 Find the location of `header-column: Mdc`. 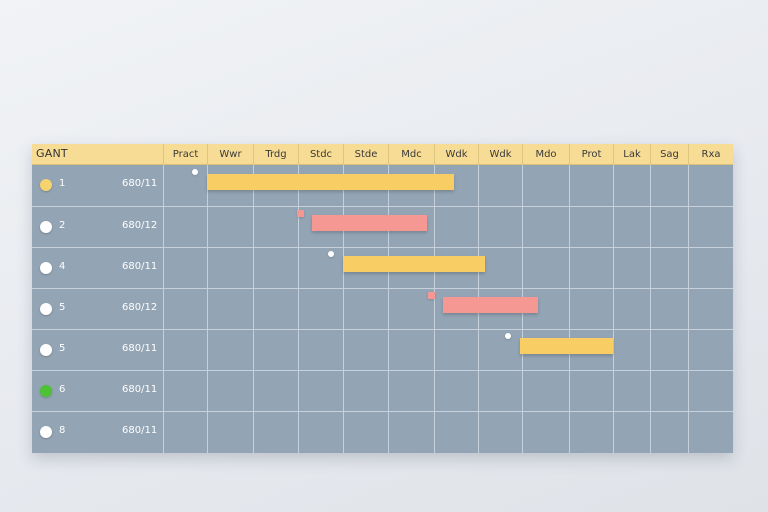

header-column: Mdc is located at coordinates (411, 154).